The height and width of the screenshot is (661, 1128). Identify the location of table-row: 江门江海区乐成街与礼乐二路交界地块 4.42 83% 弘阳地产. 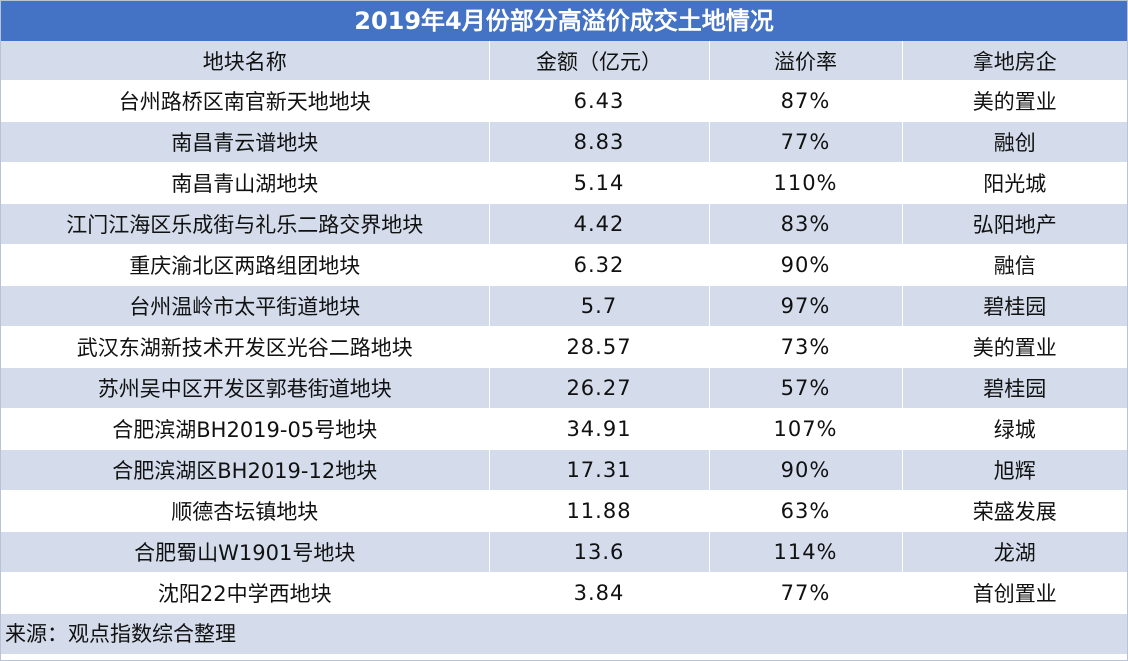
(564, 224).